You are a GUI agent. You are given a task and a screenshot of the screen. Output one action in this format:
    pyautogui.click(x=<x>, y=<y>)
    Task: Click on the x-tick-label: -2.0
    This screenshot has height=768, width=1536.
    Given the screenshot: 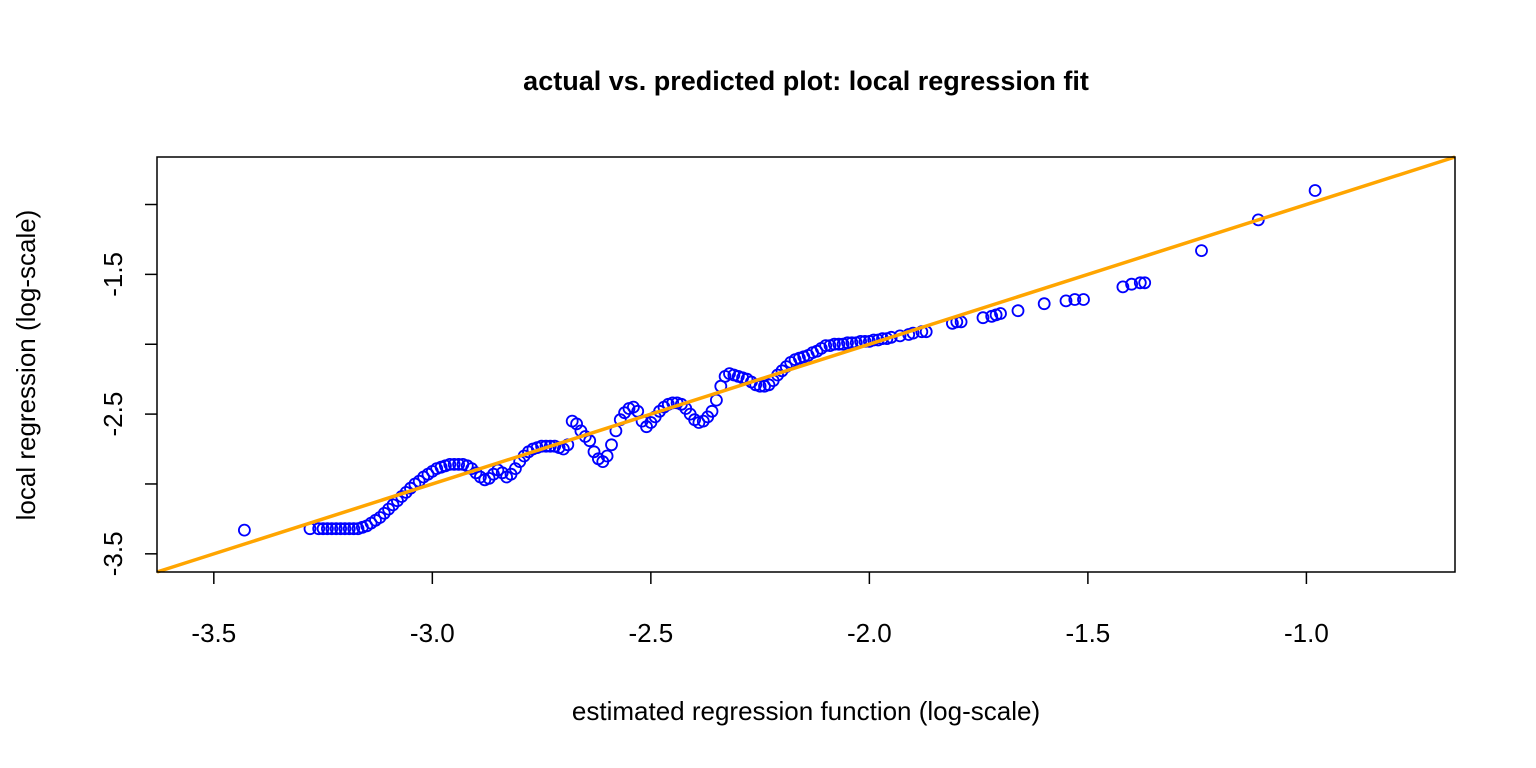 What is the action you would take?
    pyautogui.click(x=869, y=633)
    